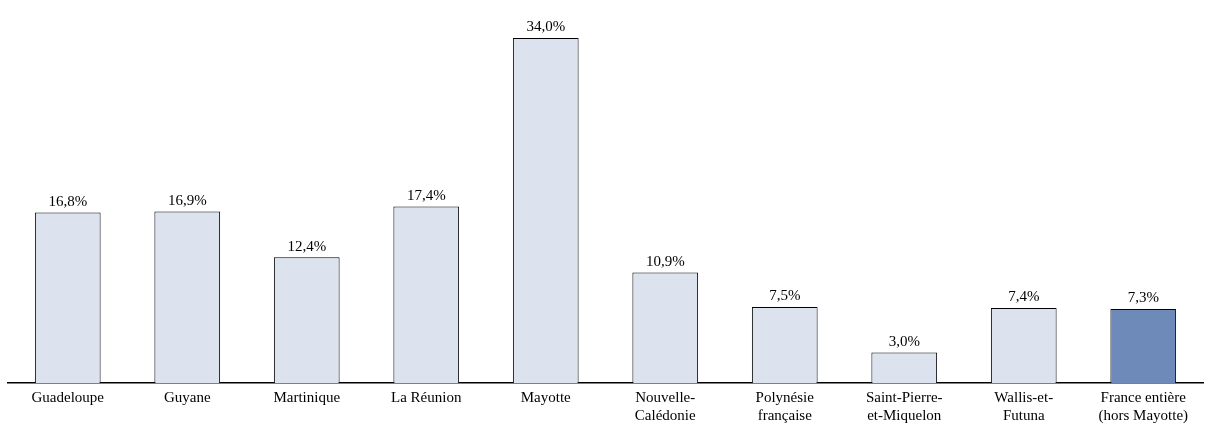 This screenshot has height=431, width=1211. Describe the element at coordinates (307, 396) in the screenshot. I see `x-tick-label: Martinique` at that location.